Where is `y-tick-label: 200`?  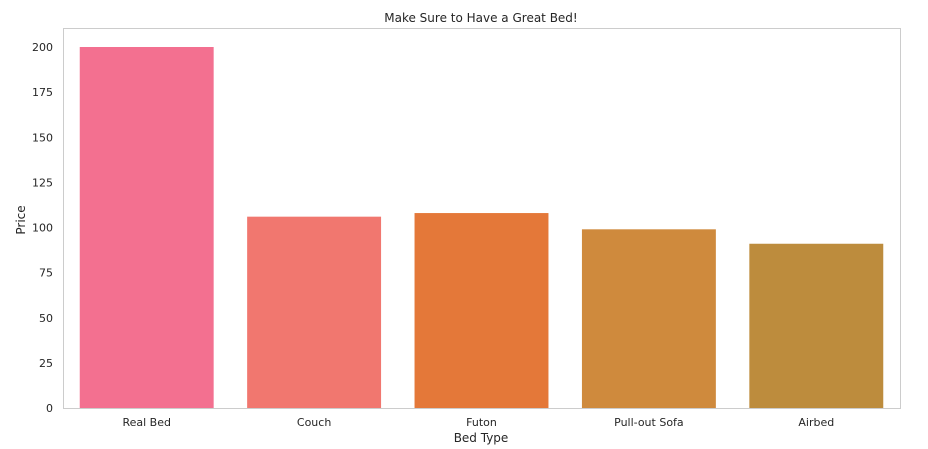
y-tick-label: 200 is located at coordinates (42, 47).